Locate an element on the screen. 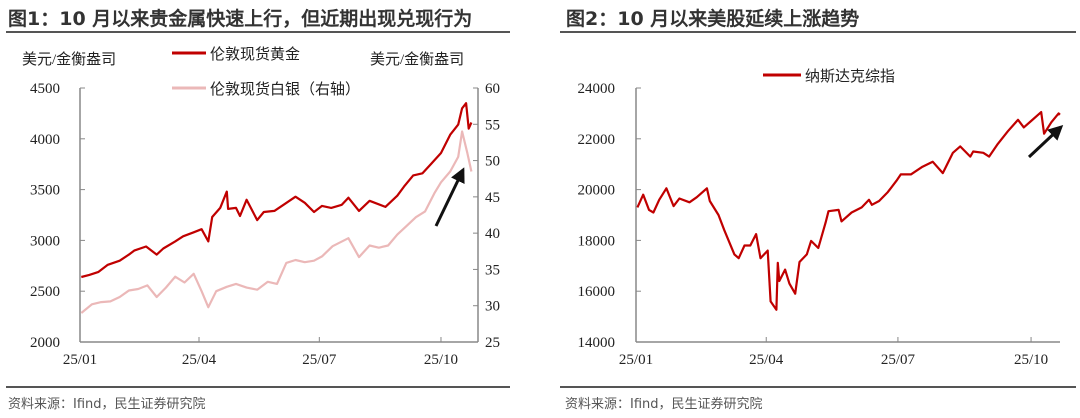 The width and height of the screenshot is (1080, 418). right-y-tick-label: 24000 is located at coordinates (597, 89).